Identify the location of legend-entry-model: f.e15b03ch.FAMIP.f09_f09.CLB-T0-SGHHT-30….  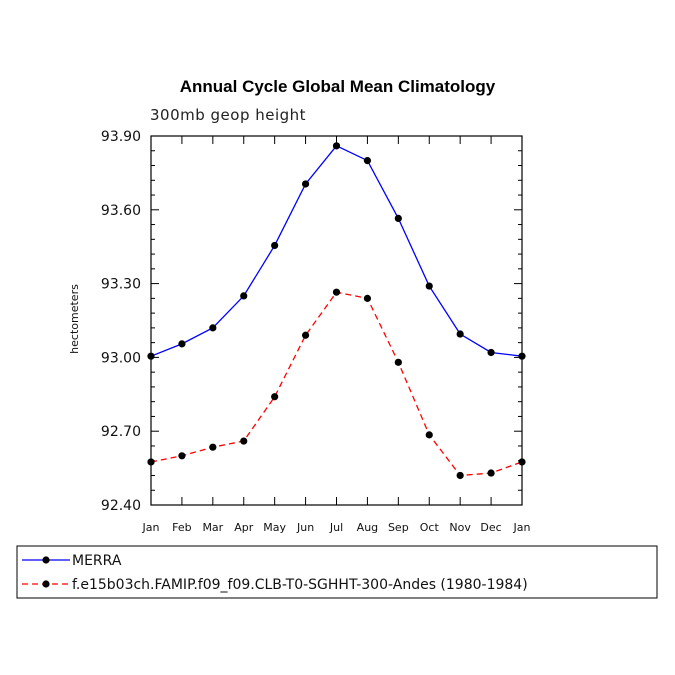
(275, 585).